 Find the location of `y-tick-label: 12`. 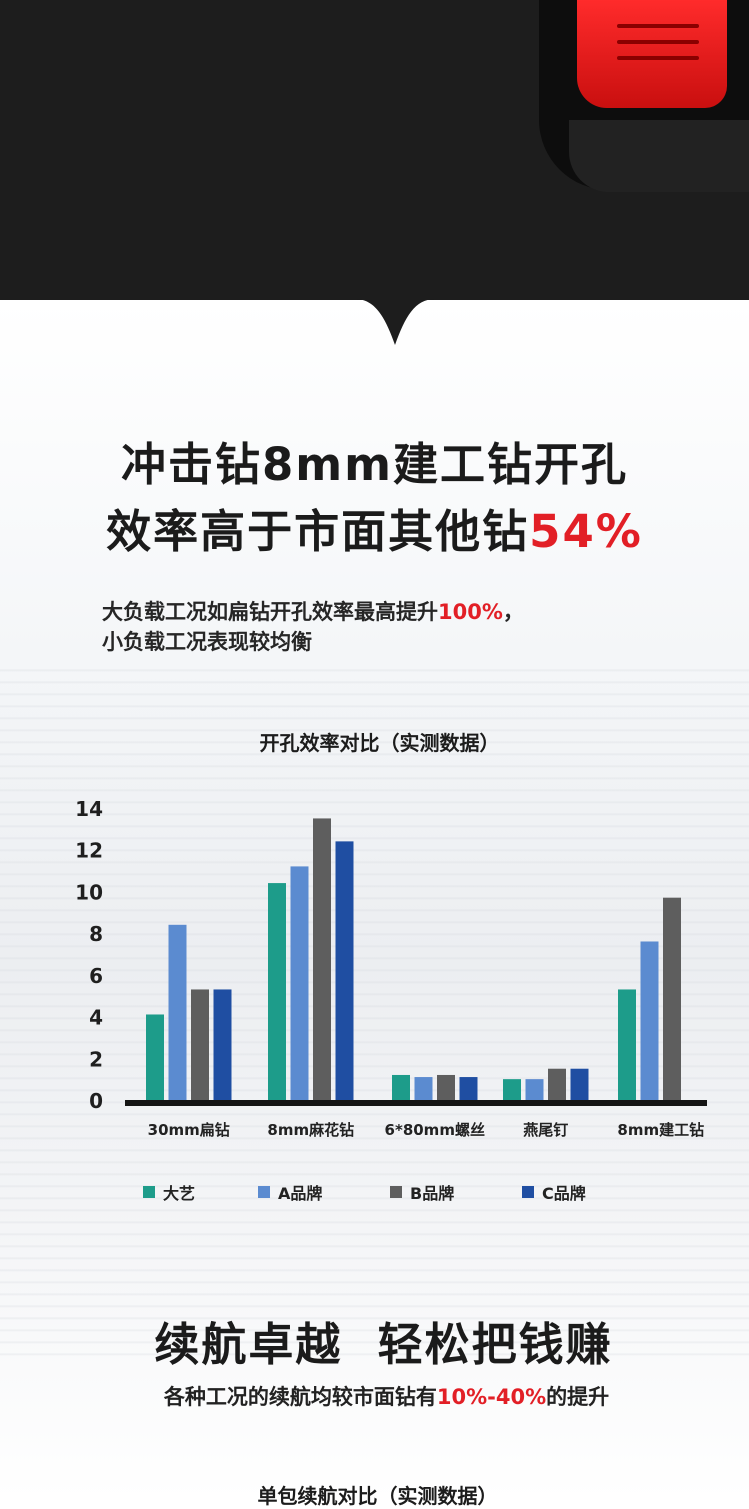

y-tick-label: 12 is located at coordinates (89, 851).